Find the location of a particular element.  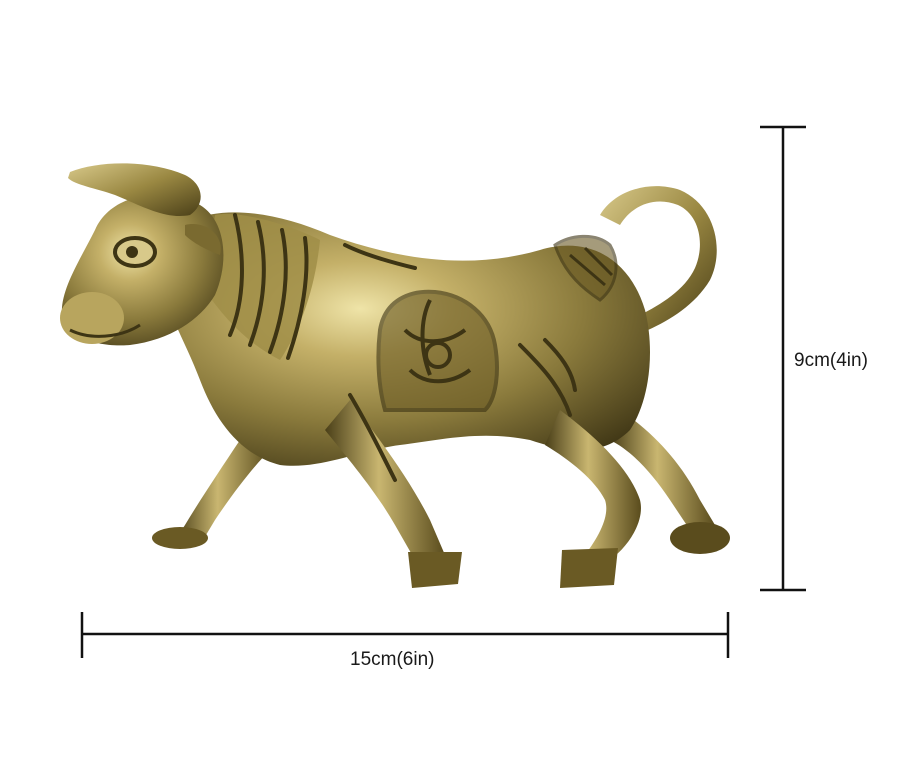

near-front-hoof is located at coordinates (435, 570).